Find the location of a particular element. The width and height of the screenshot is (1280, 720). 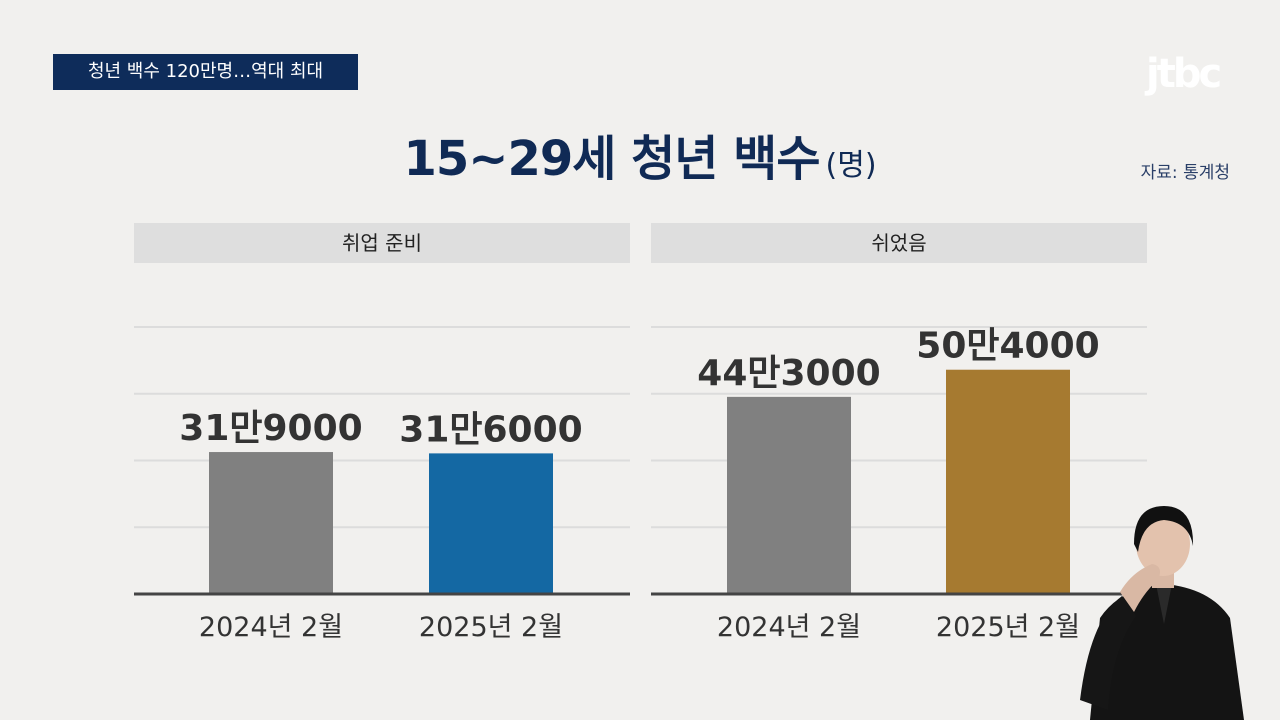

chart-title-block: 15~29세 청년 백수 (명) is located at coordinates (640, 159).